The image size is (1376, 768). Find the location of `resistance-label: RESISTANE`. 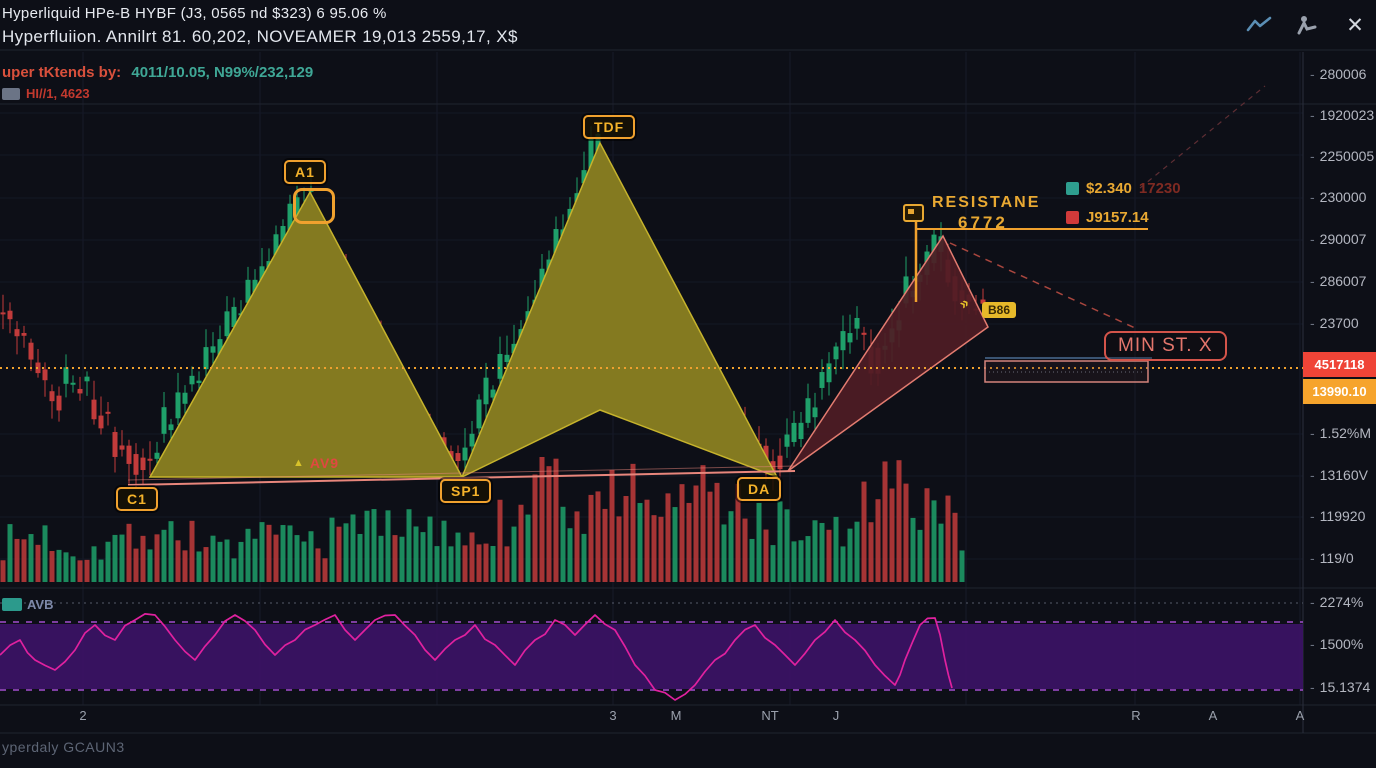

resistance-label: RESISTANE is located at coordinates (986, 202).